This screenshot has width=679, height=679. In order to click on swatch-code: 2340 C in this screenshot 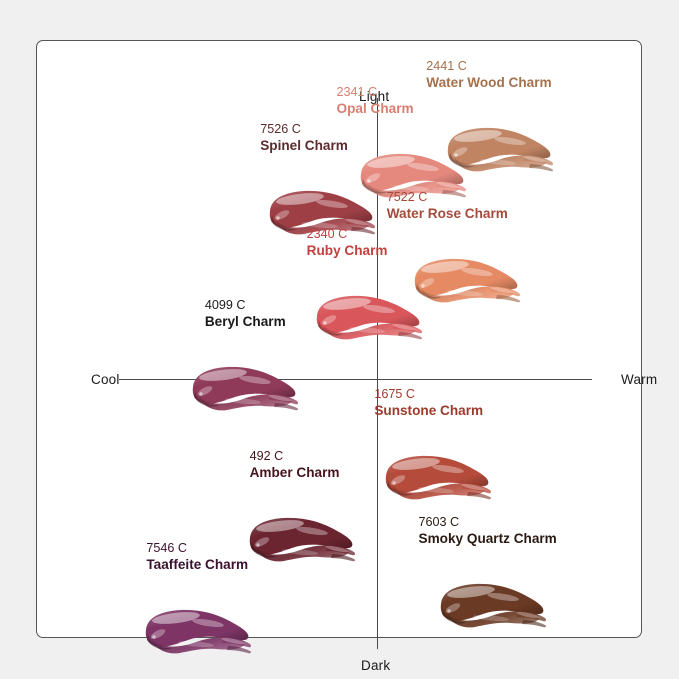, I will do `click(327, 234)`.